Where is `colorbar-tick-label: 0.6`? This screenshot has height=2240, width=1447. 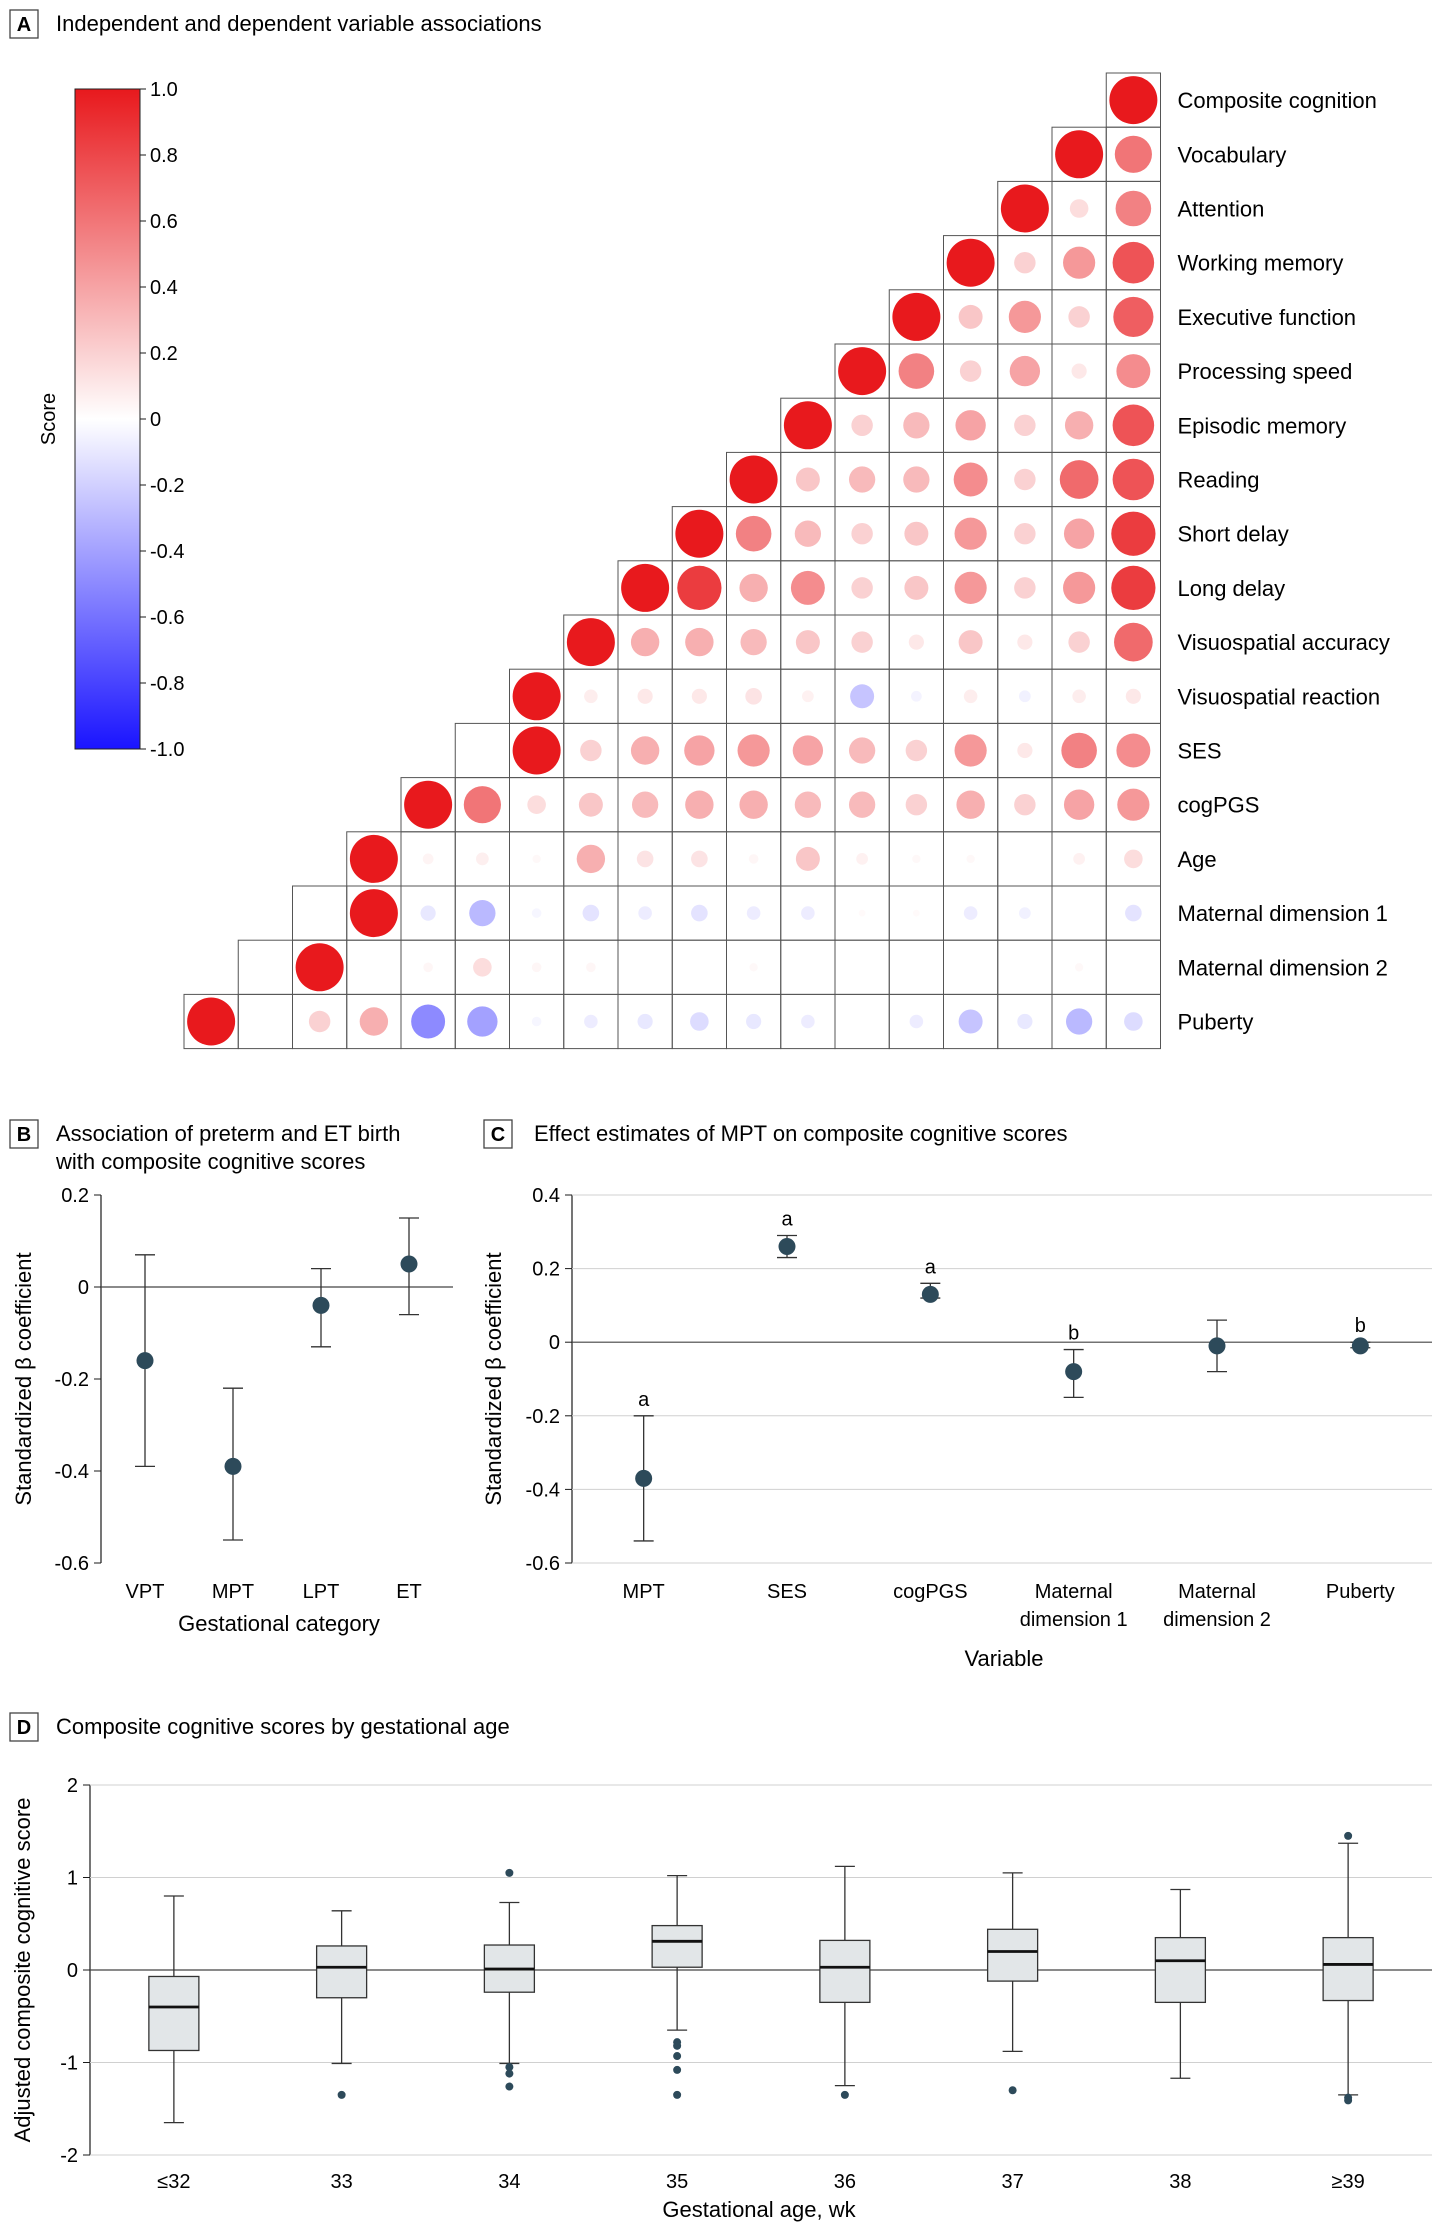
colorbar-tick-label: 0.6 is located at coordinates (164, 222).